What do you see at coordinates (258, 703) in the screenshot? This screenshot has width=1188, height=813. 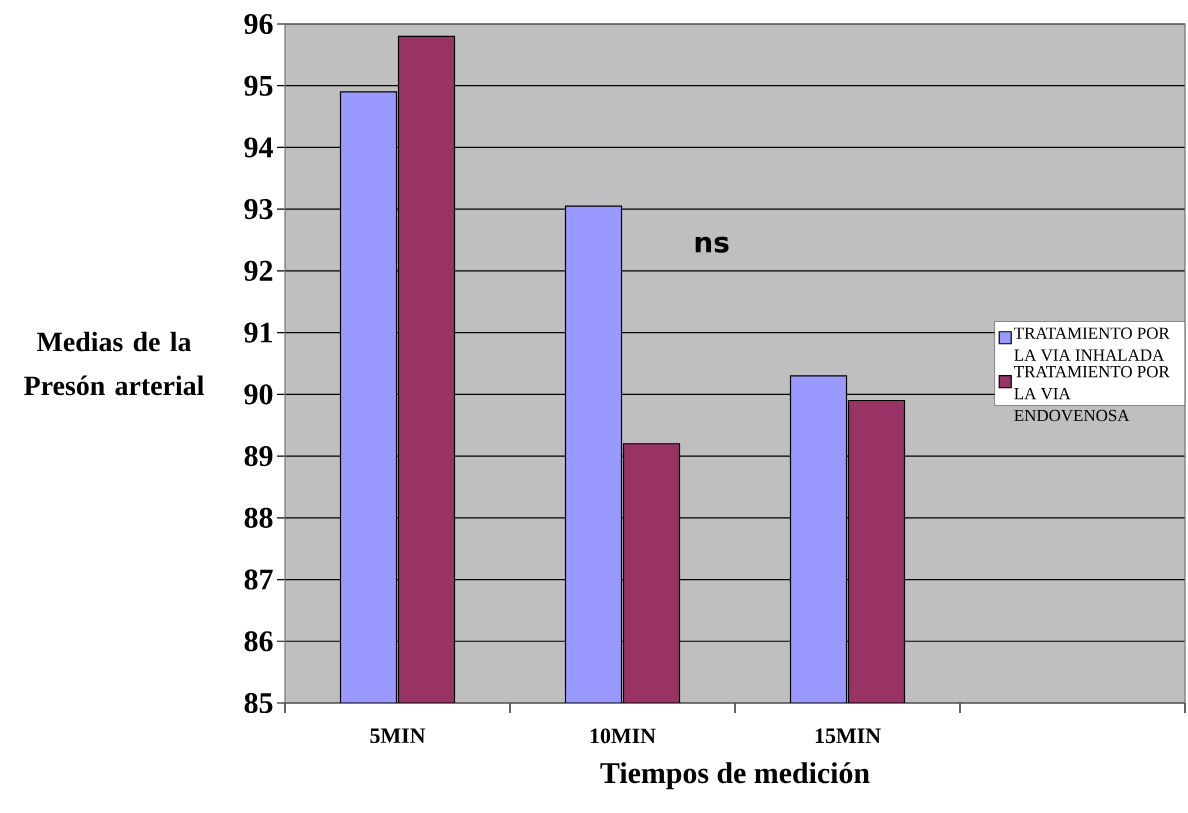 I see `y-tick-label: 85` at bounding box center [258, 703].